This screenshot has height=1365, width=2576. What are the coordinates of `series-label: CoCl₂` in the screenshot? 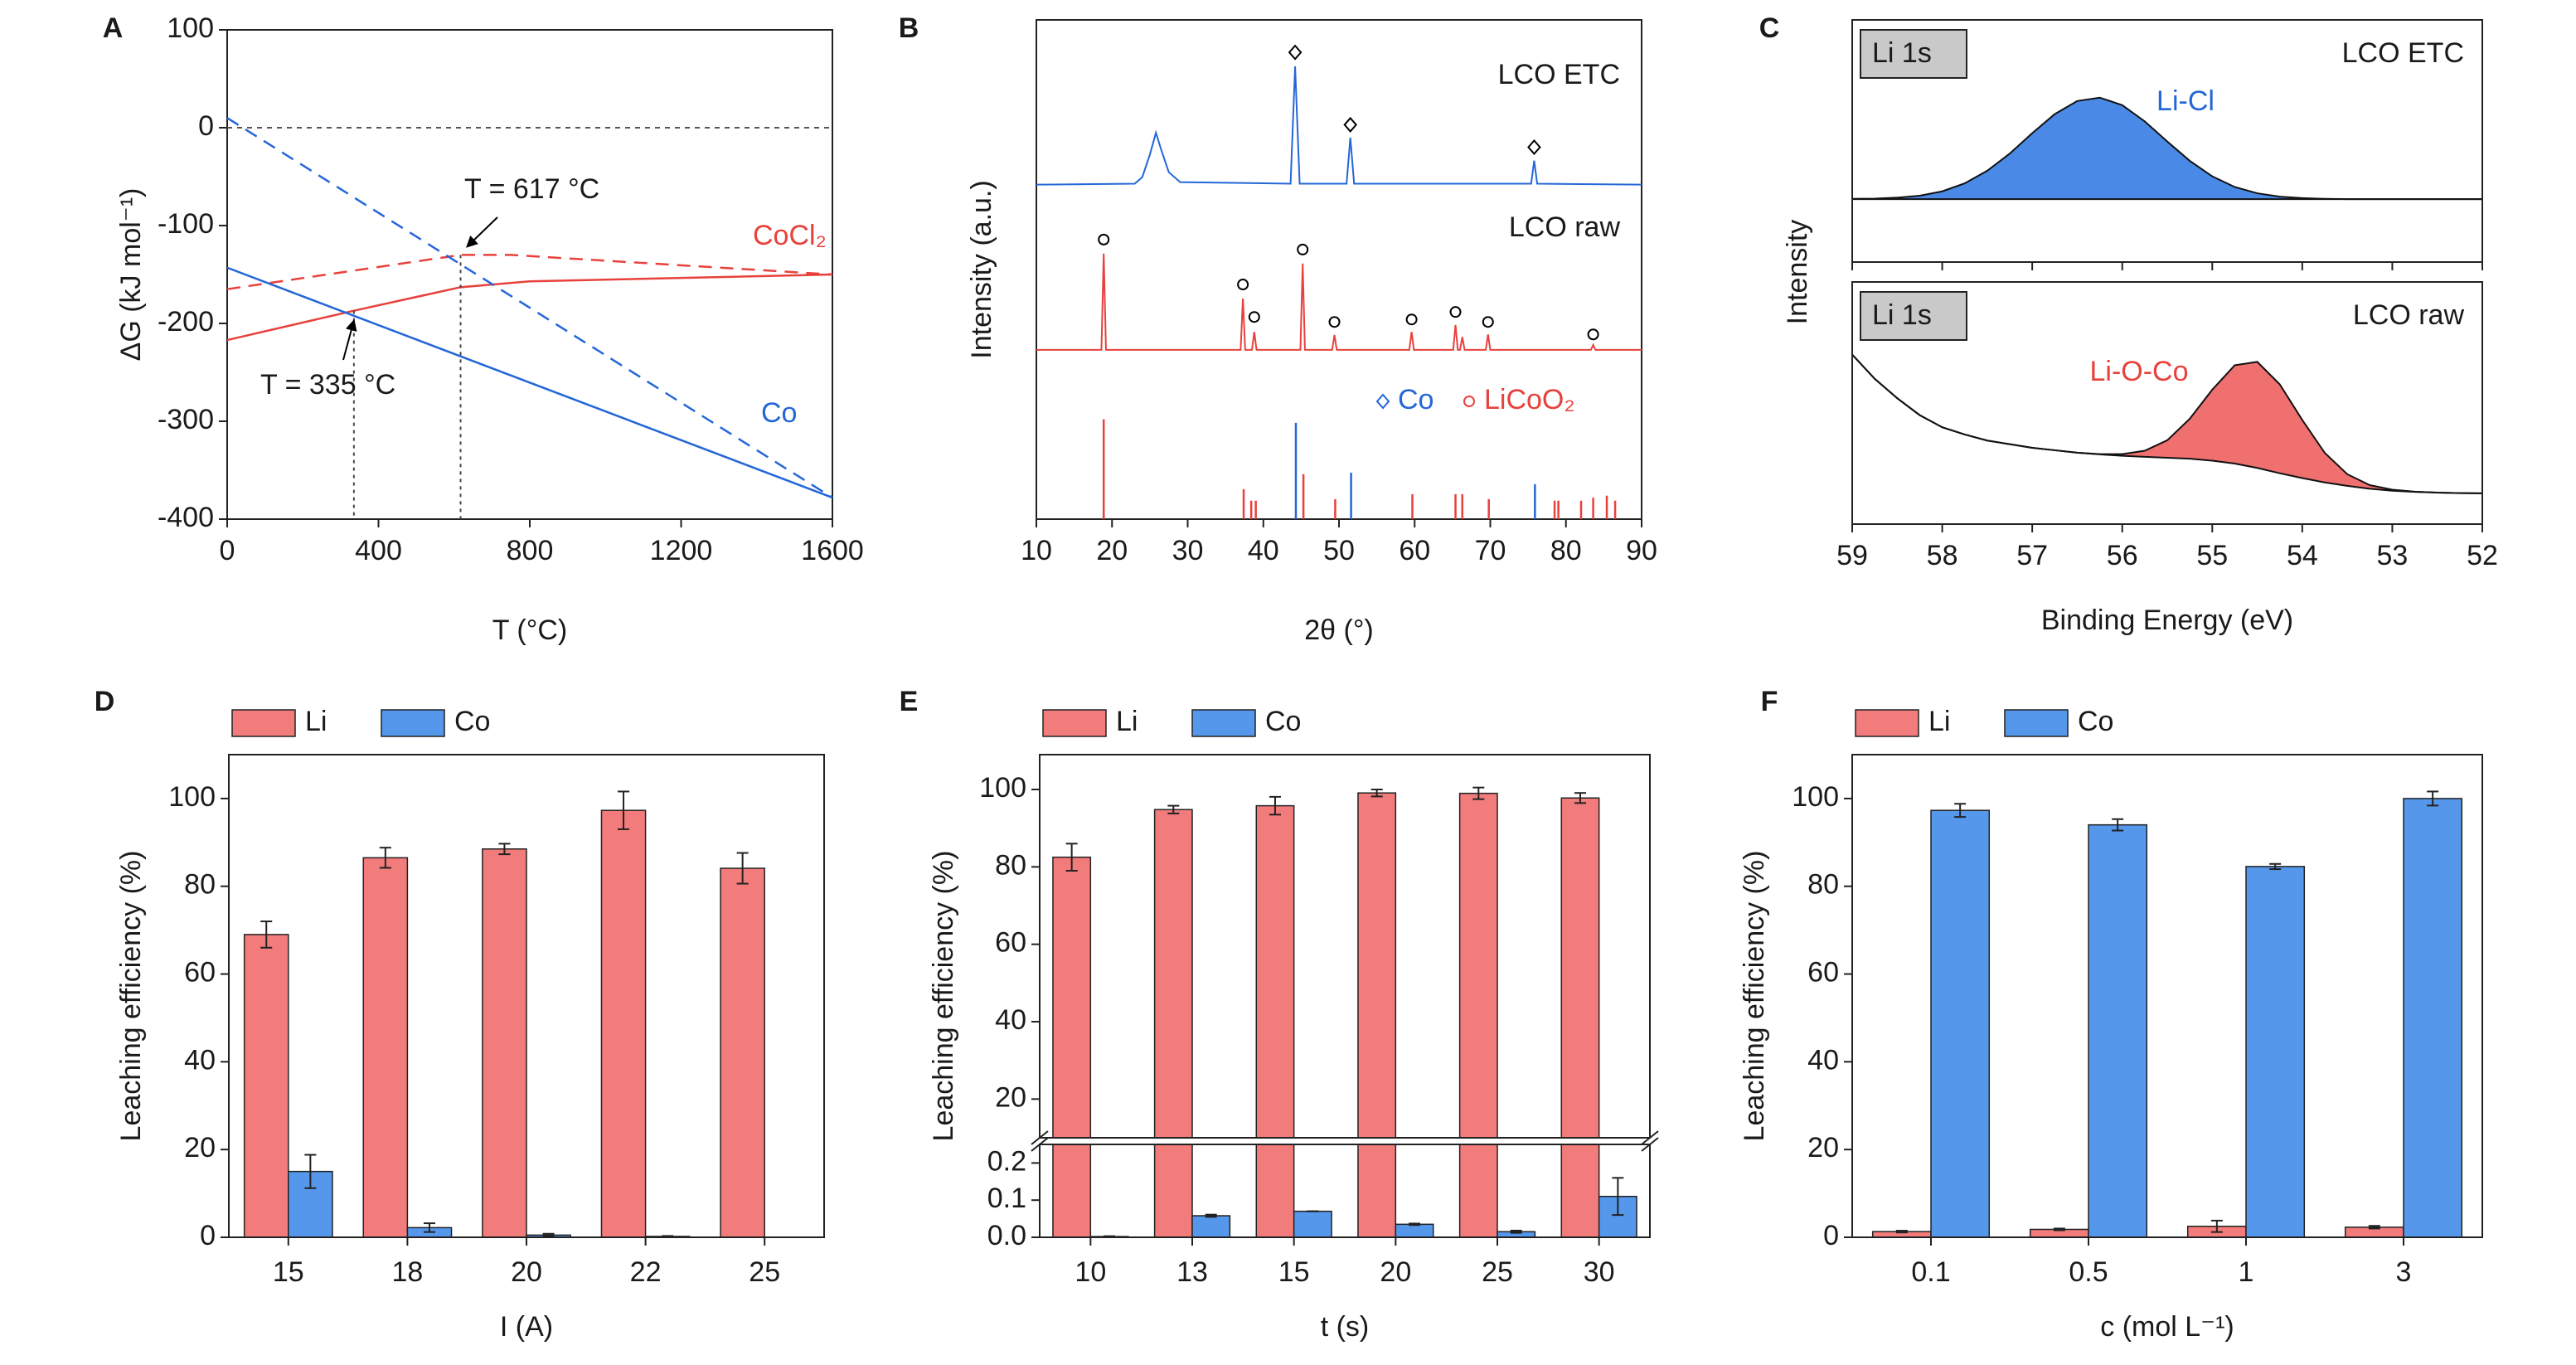 It's located at (790, 235).